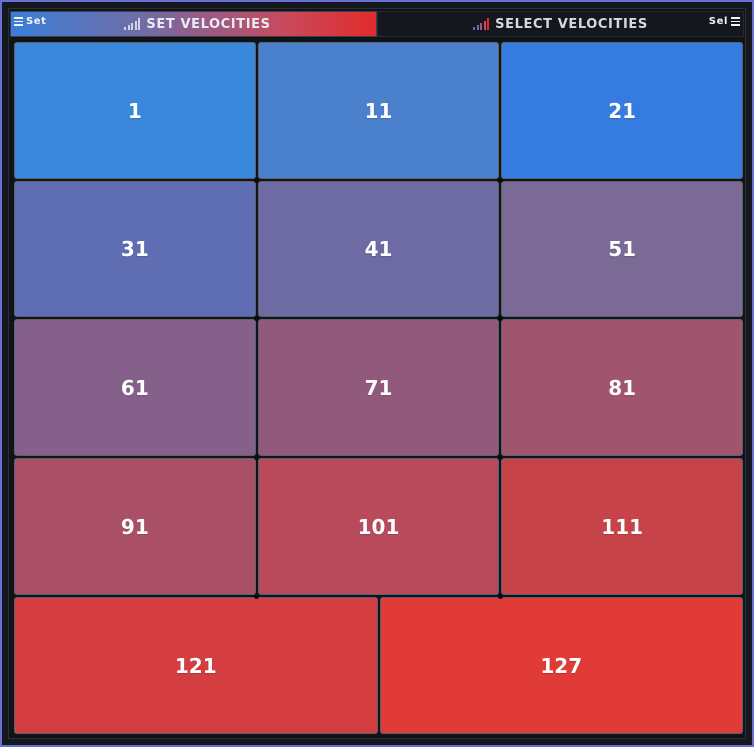 This screenshot has width=754, height=747. Describe the element at coordinates (378, 110) in the screenshot. I see `velocity-pad-11: 11` at that location.